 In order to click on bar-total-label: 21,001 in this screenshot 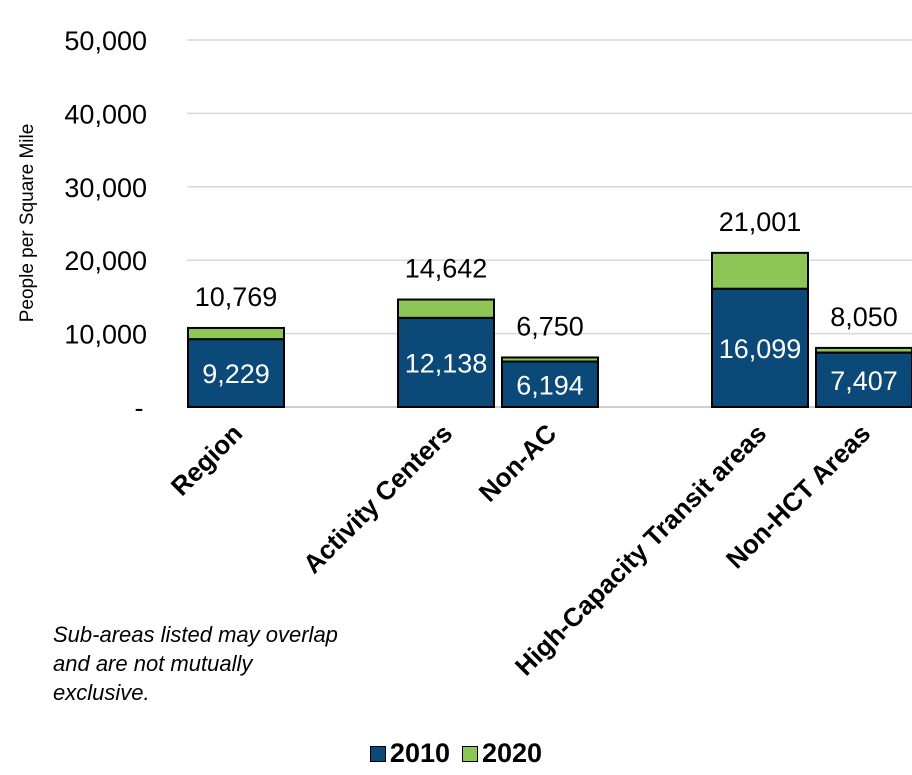, I will do `click(760, 222)`.